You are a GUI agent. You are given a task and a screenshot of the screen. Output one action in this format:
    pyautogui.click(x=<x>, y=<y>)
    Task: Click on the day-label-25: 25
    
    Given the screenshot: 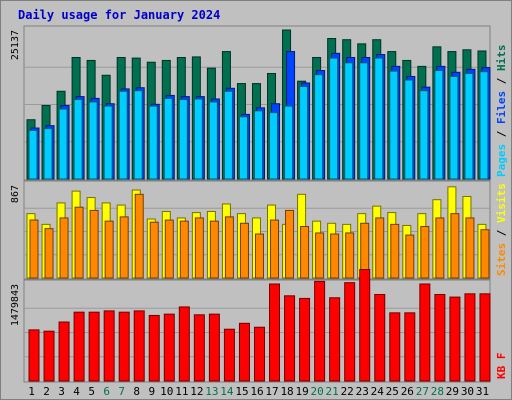 What is the action you would take?
    pyautogui.click(x=392, y=391)
    